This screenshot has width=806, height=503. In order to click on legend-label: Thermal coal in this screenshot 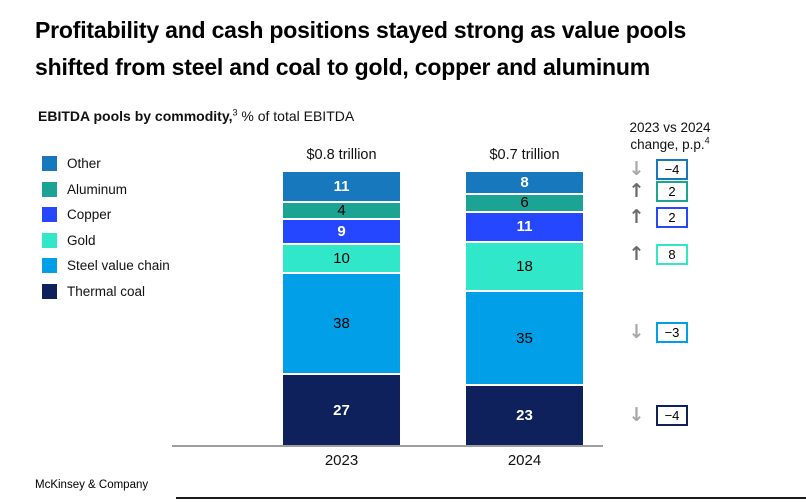, I will do `click(106, 291)`.